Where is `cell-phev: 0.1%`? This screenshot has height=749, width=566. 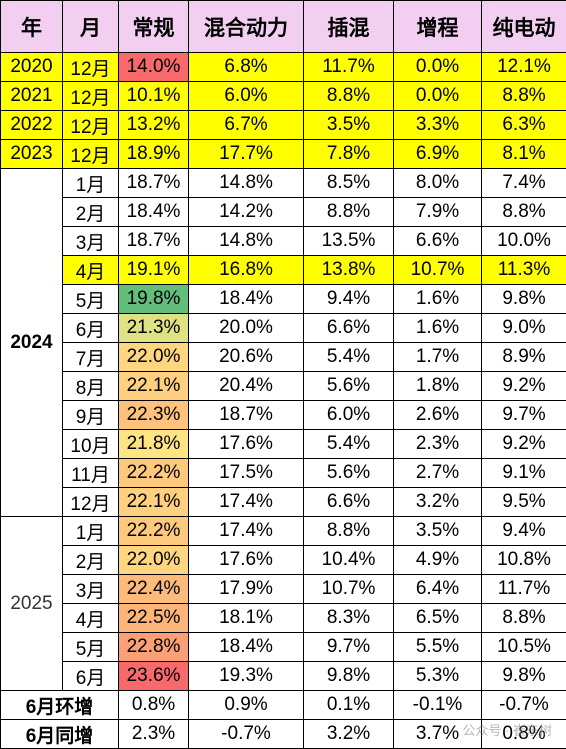
cell-phev: 0.1% is located at coordinates (349, 705).